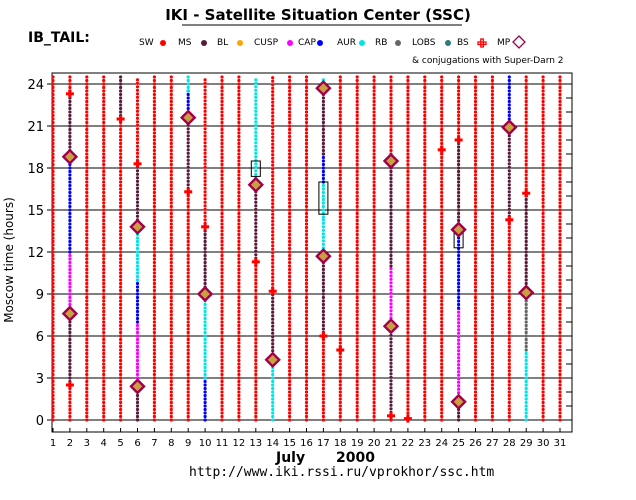  Describe the element at coordinates (239, 443) in the screenshot. I see `x-tick-label: 12` at that location.